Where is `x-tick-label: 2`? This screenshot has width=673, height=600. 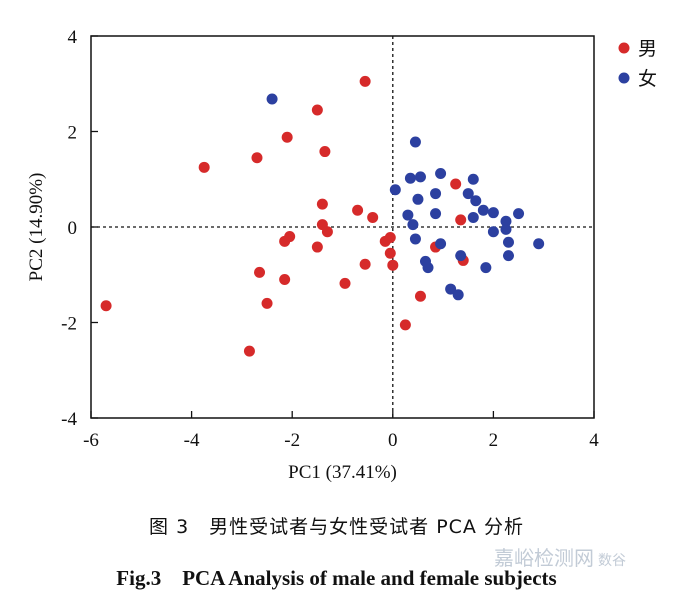 x-tick-label: 2 is located at coordinates (494, 440).